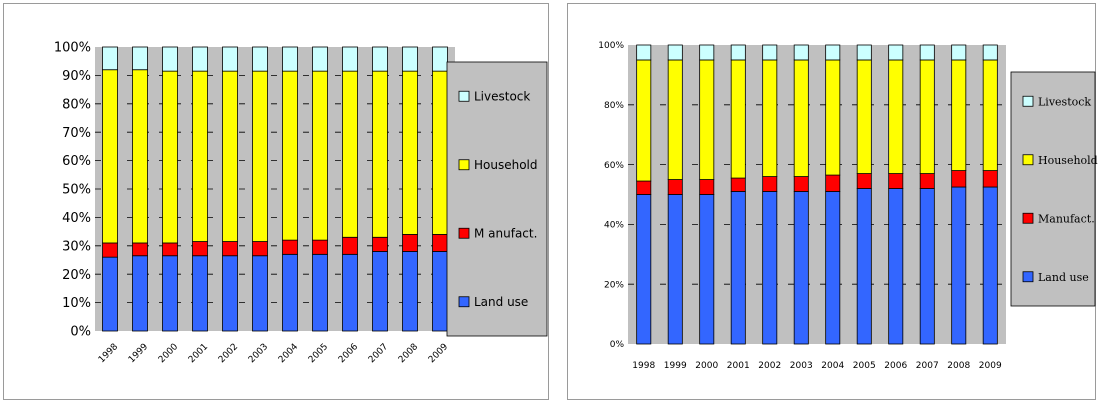 Image resolution: width=1098 pixels, height=403 pixels. I want to click on legend-label-land-use: Land use, so click(1063, 277).